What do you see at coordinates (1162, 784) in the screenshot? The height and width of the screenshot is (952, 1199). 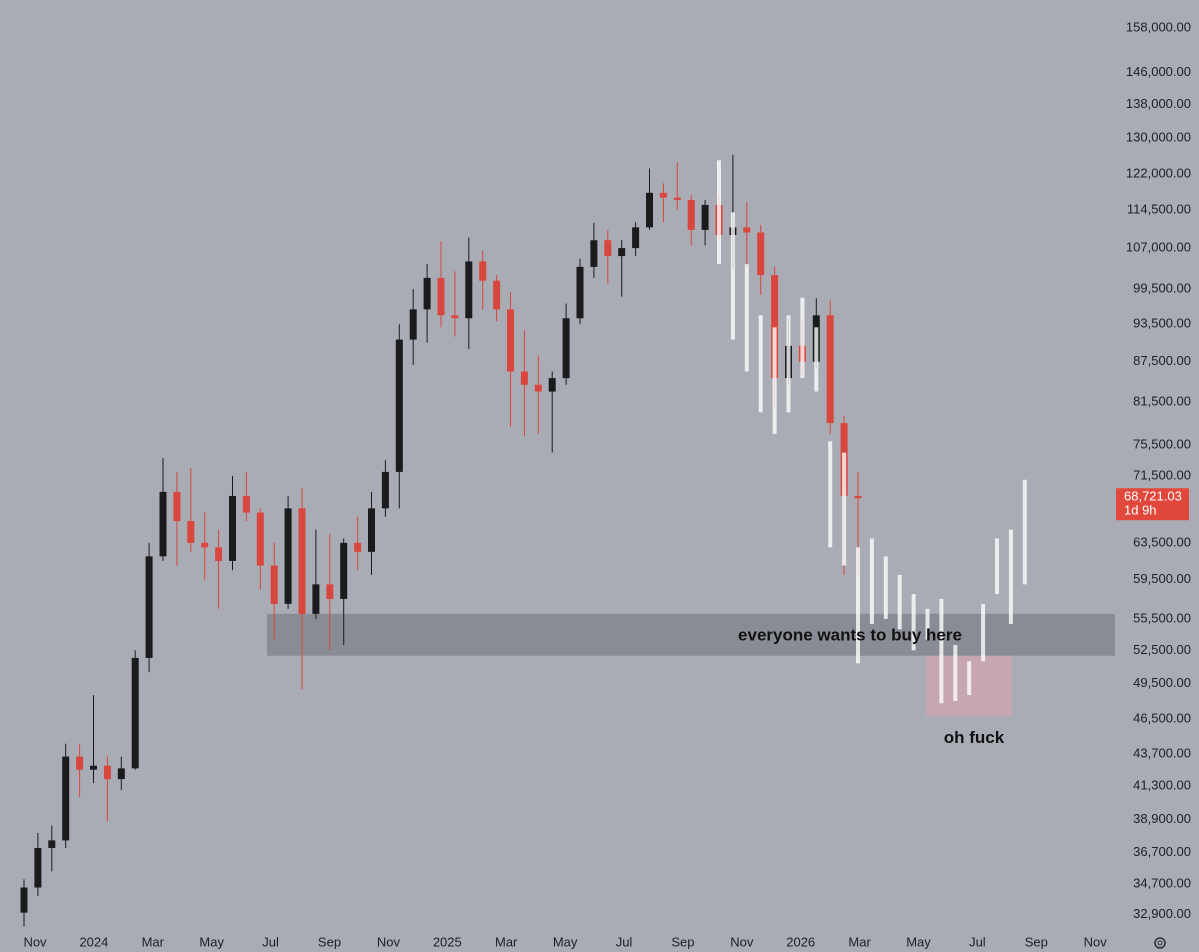 I see `y-tick-label: 41,300.00` at bounding box center [1162, 784].